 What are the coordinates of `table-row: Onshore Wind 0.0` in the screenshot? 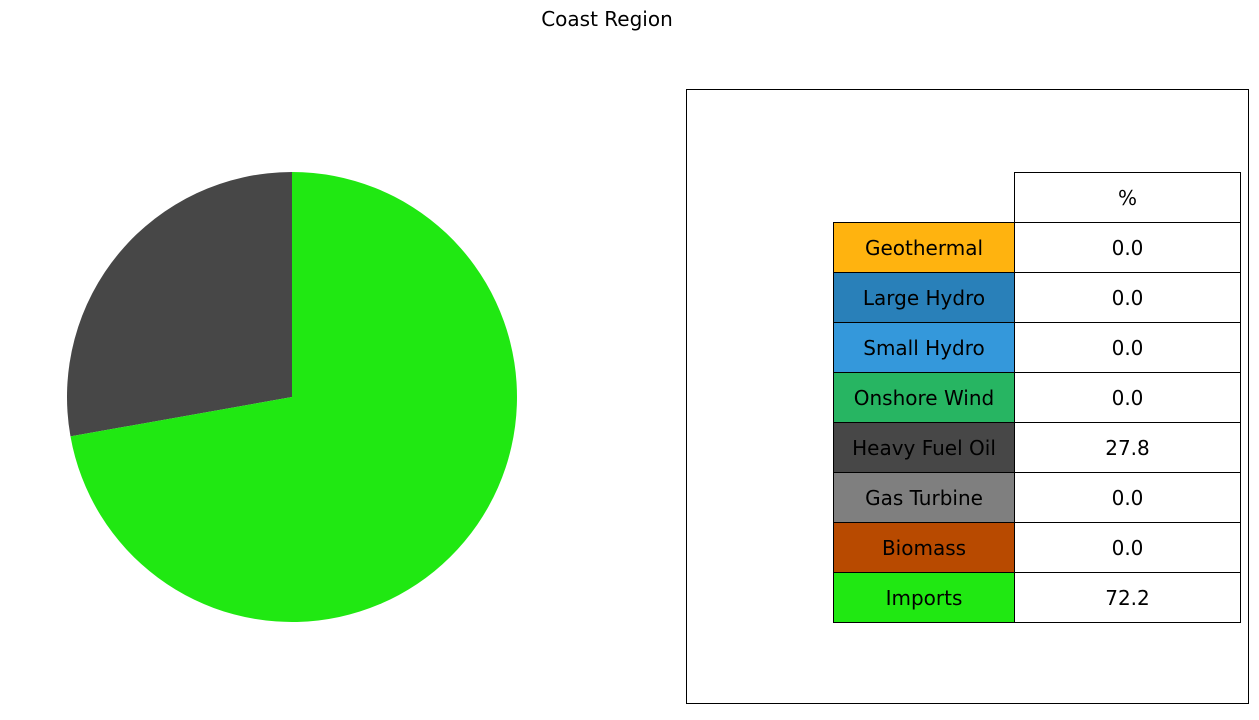 It's located at (1037, 397).